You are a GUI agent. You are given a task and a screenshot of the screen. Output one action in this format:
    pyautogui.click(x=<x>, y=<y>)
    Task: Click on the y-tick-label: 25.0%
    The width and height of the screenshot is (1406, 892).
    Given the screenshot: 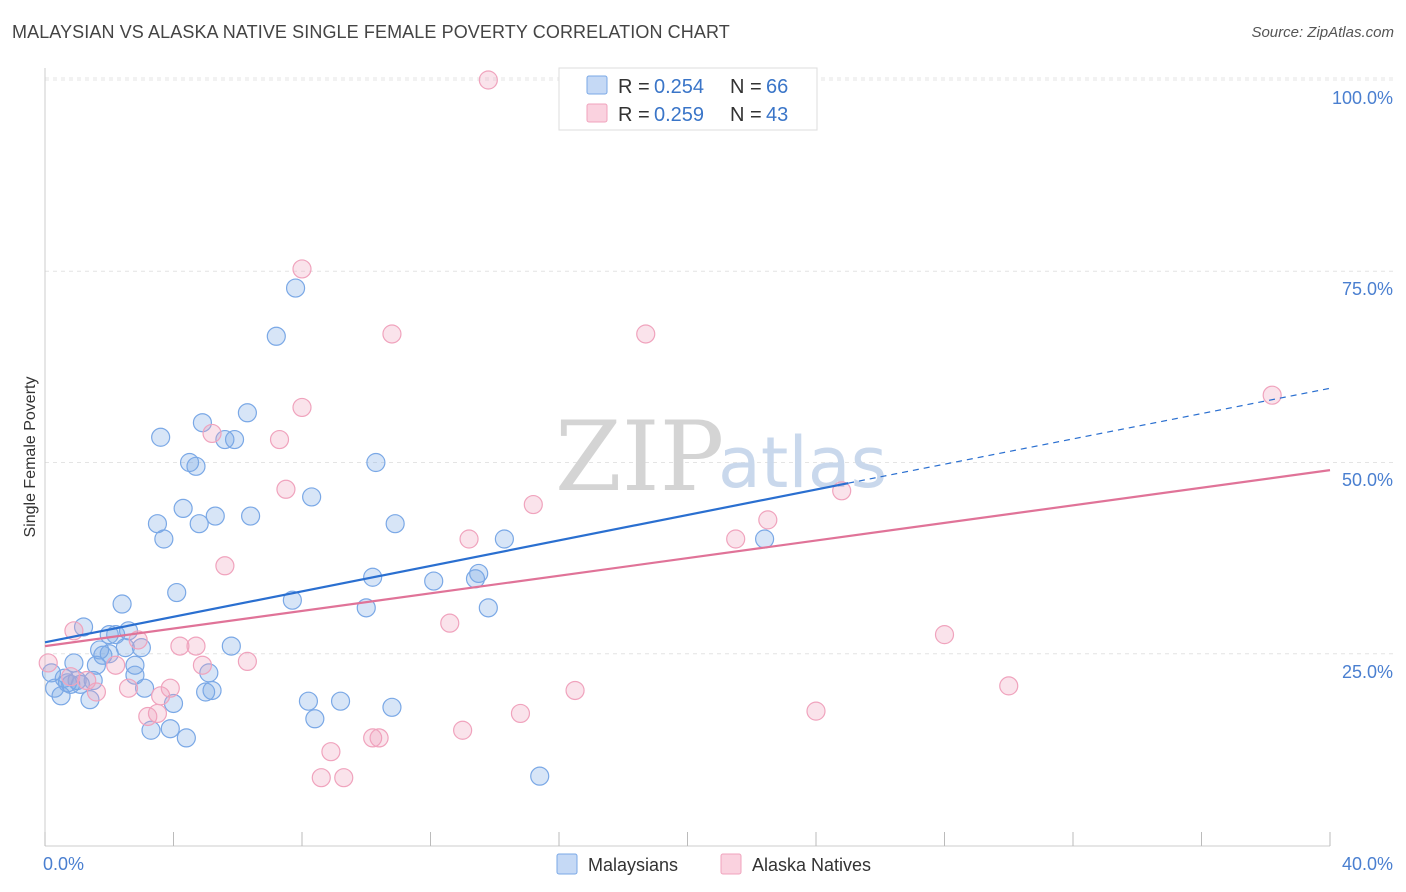 What is the action you would take?
    pyautogui.click(x=1367, y=672)
    